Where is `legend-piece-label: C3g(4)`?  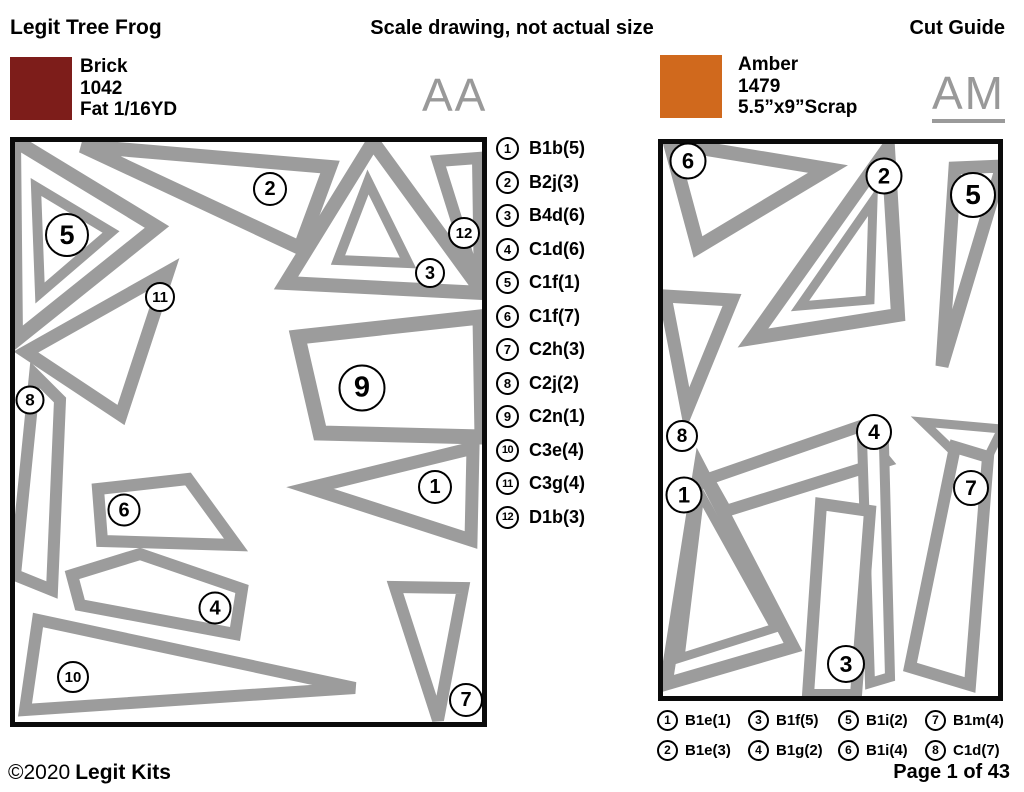
legend-piece-label: C3g(4) is located at coordinates (557, 483).